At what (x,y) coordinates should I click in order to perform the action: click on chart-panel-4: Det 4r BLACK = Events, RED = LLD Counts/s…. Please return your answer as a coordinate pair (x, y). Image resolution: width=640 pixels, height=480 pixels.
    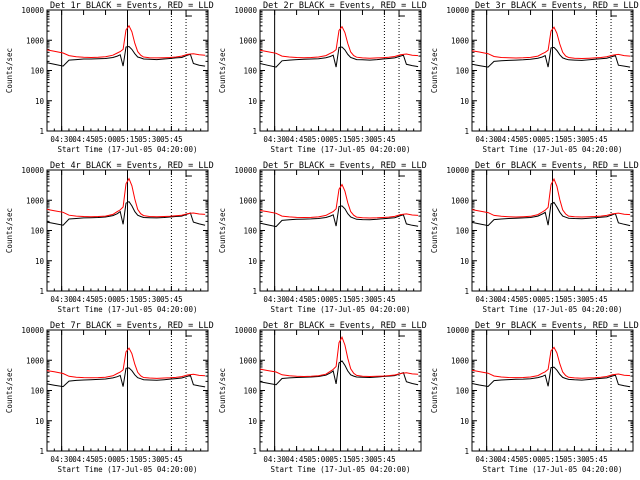
    Looking at the image, I should click on (109, 237).